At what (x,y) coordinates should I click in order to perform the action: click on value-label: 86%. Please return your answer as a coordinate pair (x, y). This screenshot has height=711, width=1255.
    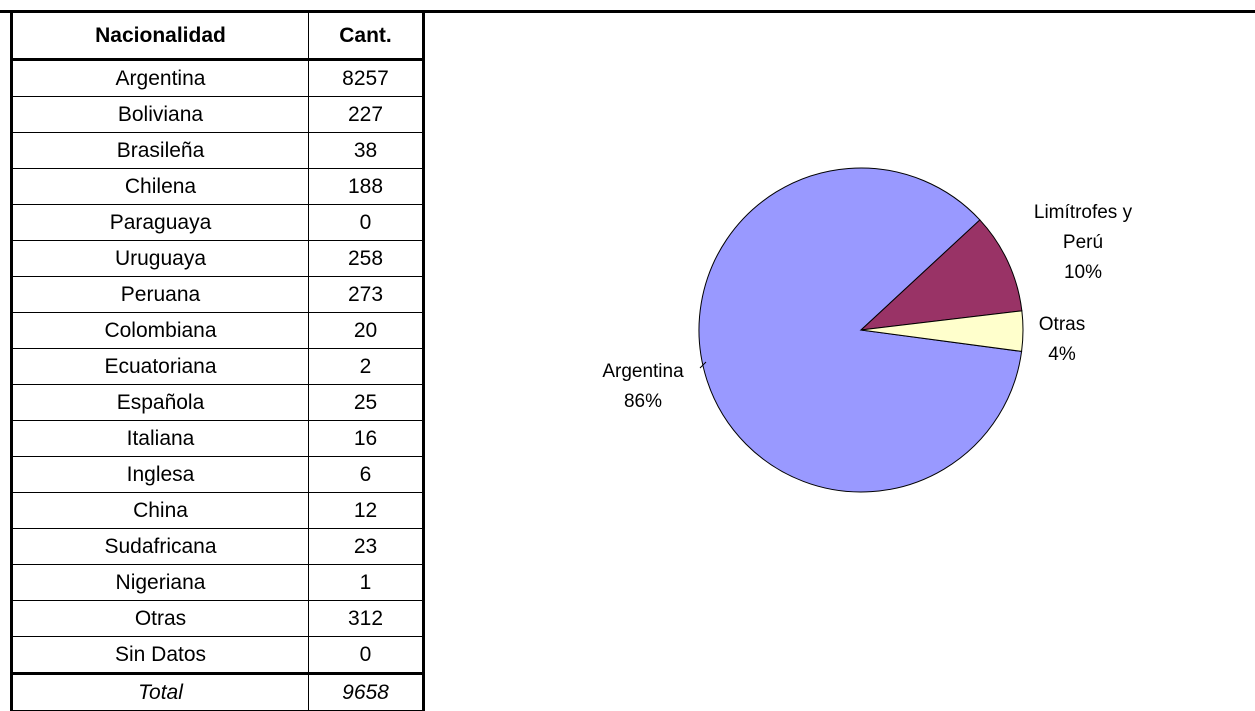
    Looking at the image, I should click on (643, 401).